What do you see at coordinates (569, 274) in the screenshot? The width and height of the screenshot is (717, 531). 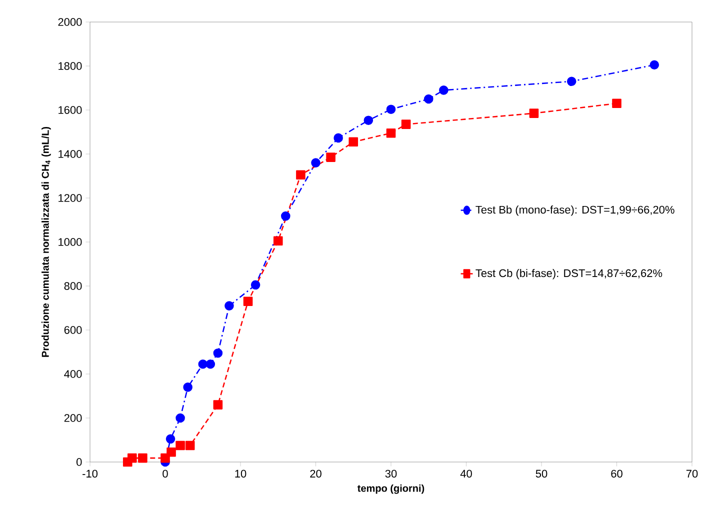 I see `legend-label: Test Cb (bi-fase): DST=14,87÷62,62%` at bounding box center [569, 274].